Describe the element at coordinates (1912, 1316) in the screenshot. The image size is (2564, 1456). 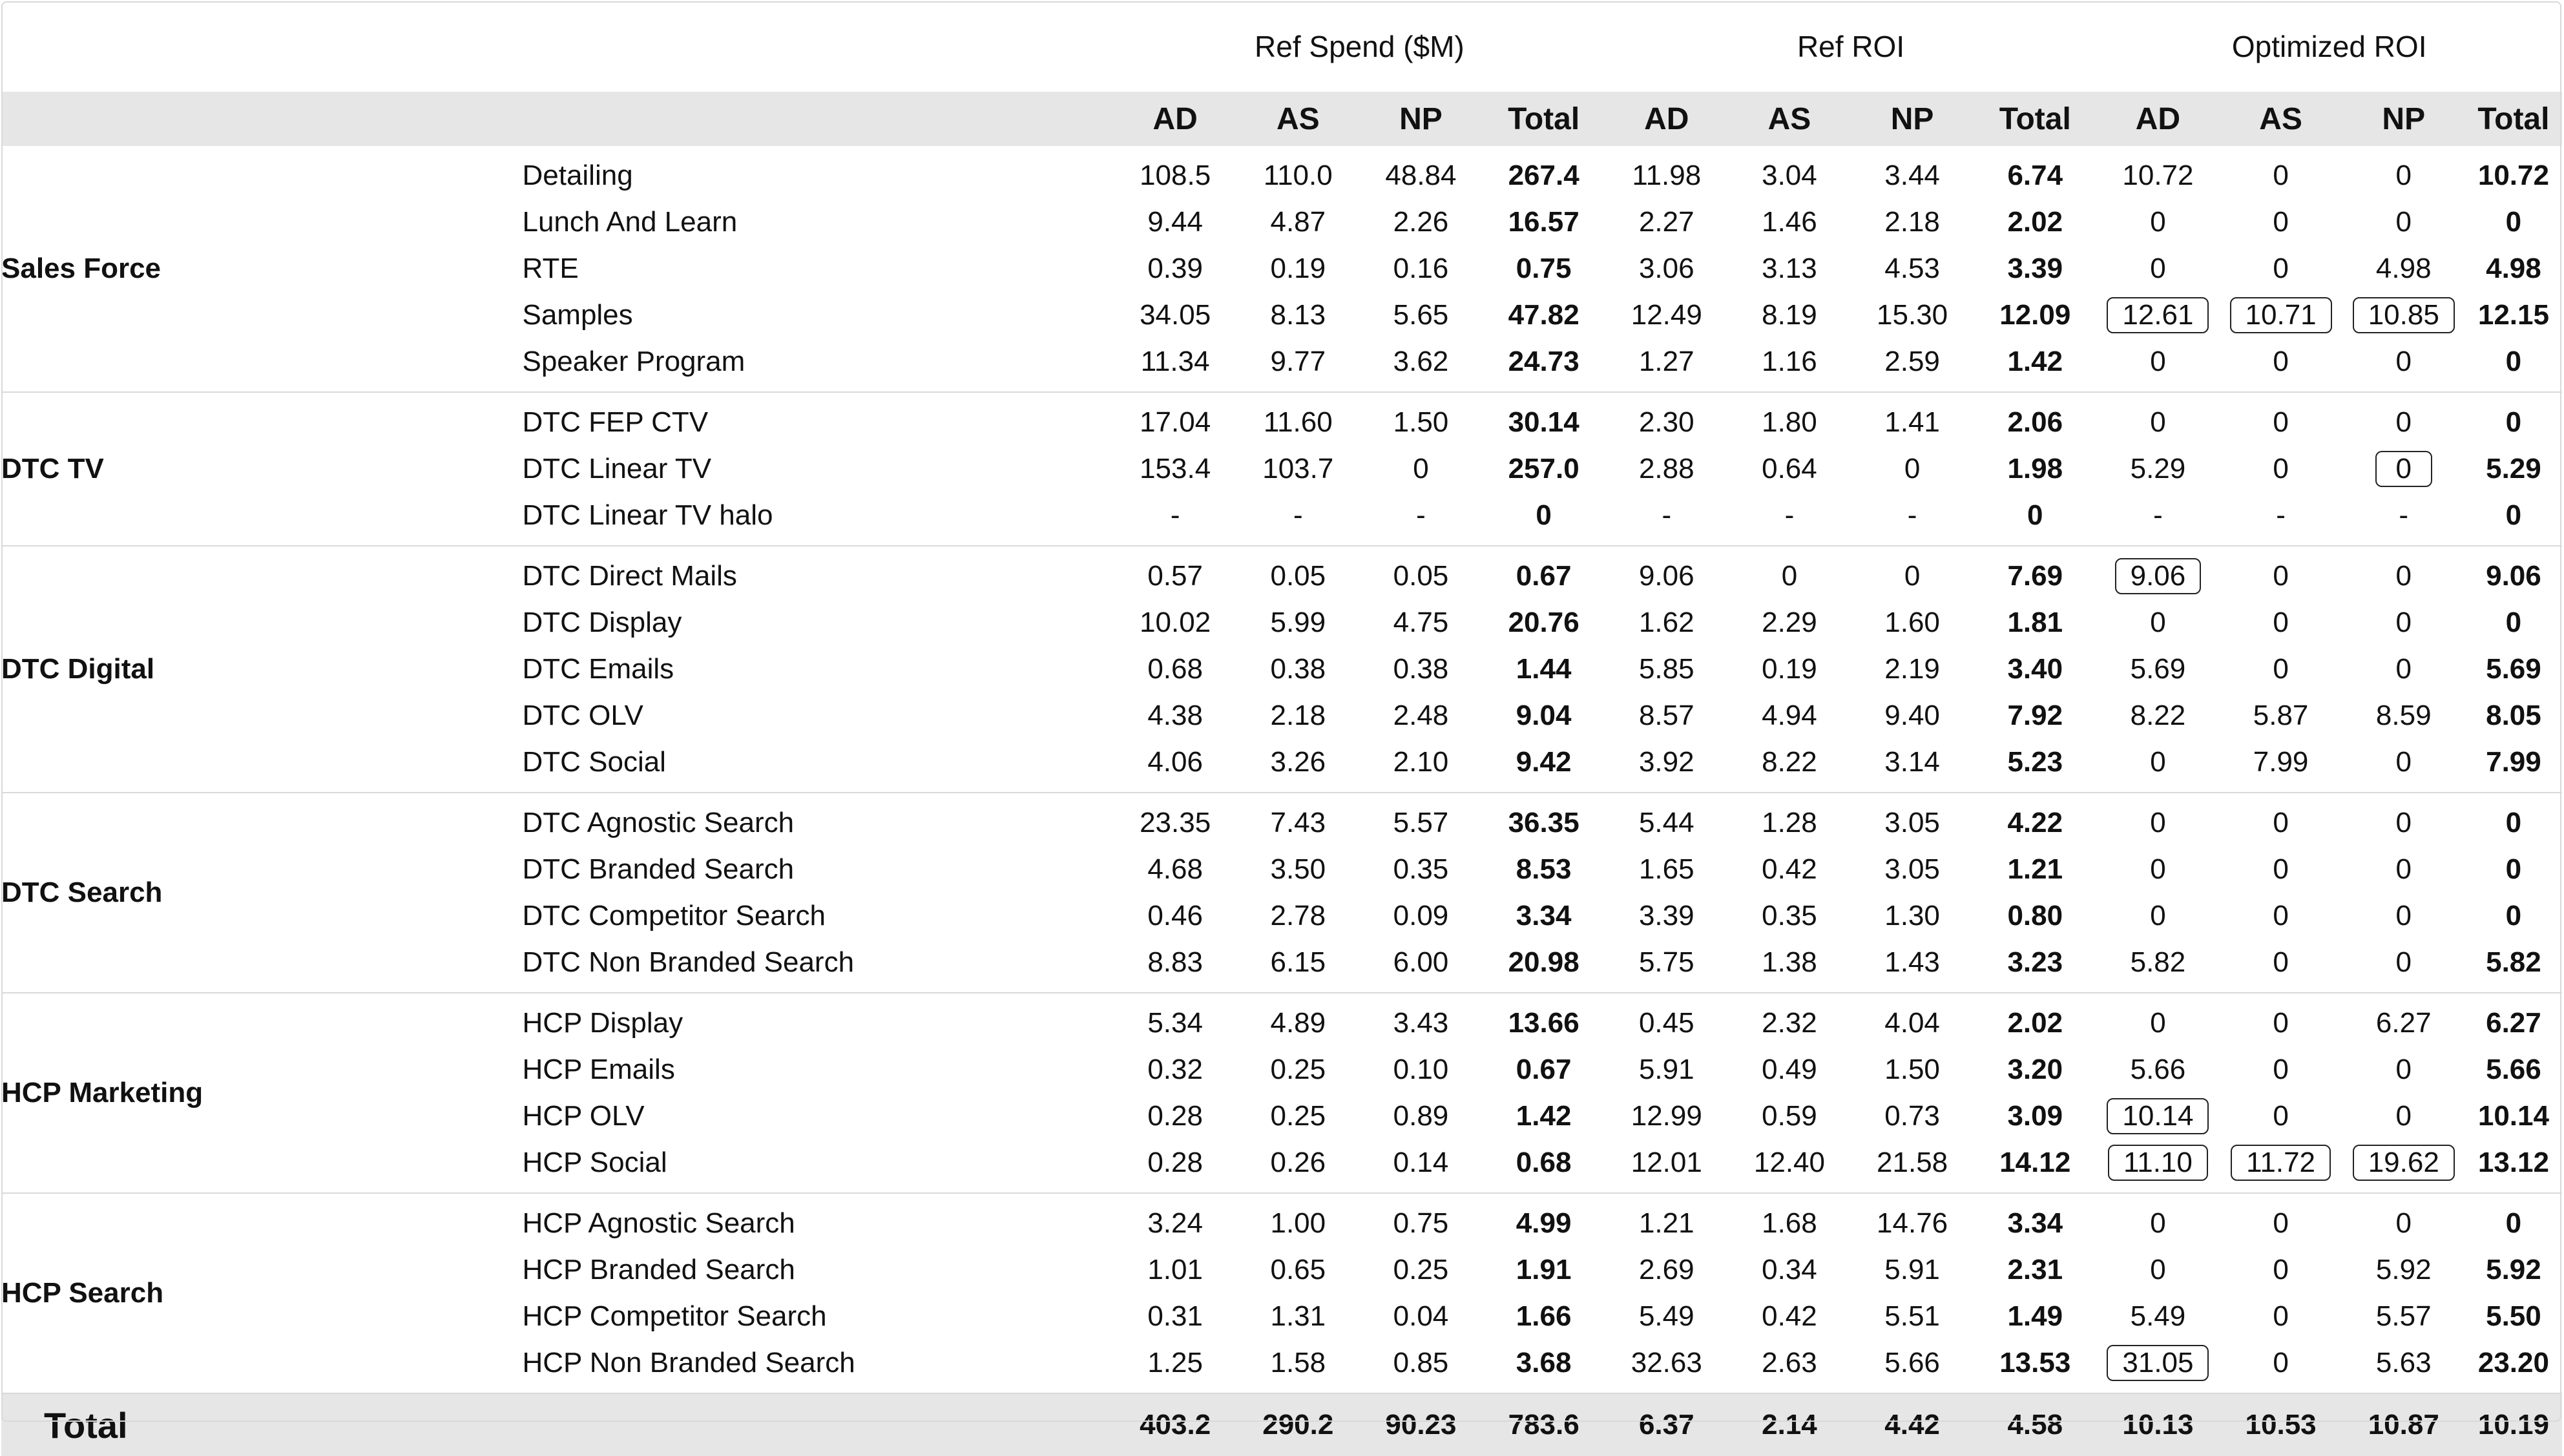
I see `ref-roi-np-cell: 5.51` at that location.